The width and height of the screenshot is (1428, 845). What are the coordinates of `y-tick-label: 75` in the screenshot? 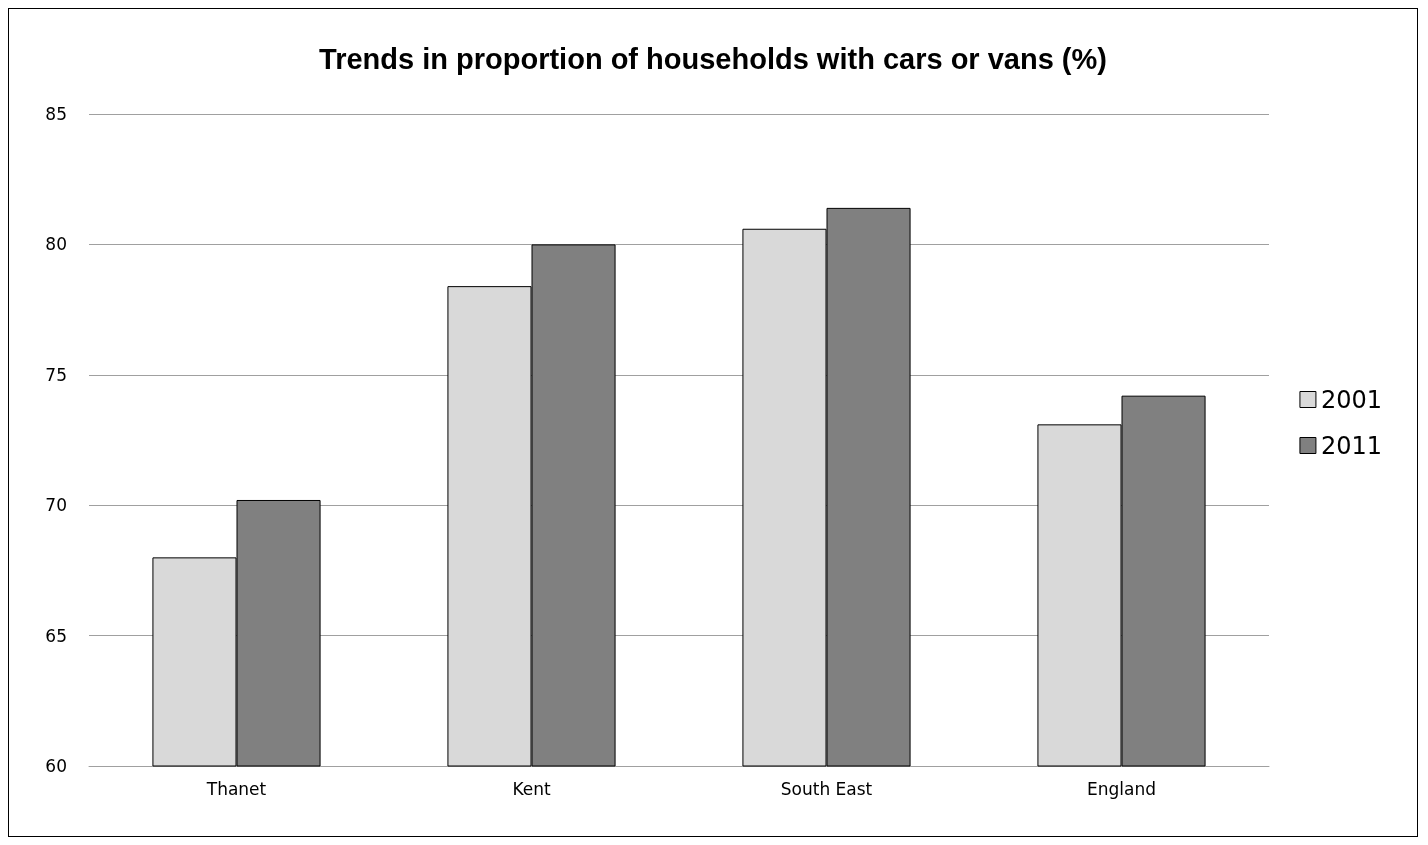 It's located at (56, 374).